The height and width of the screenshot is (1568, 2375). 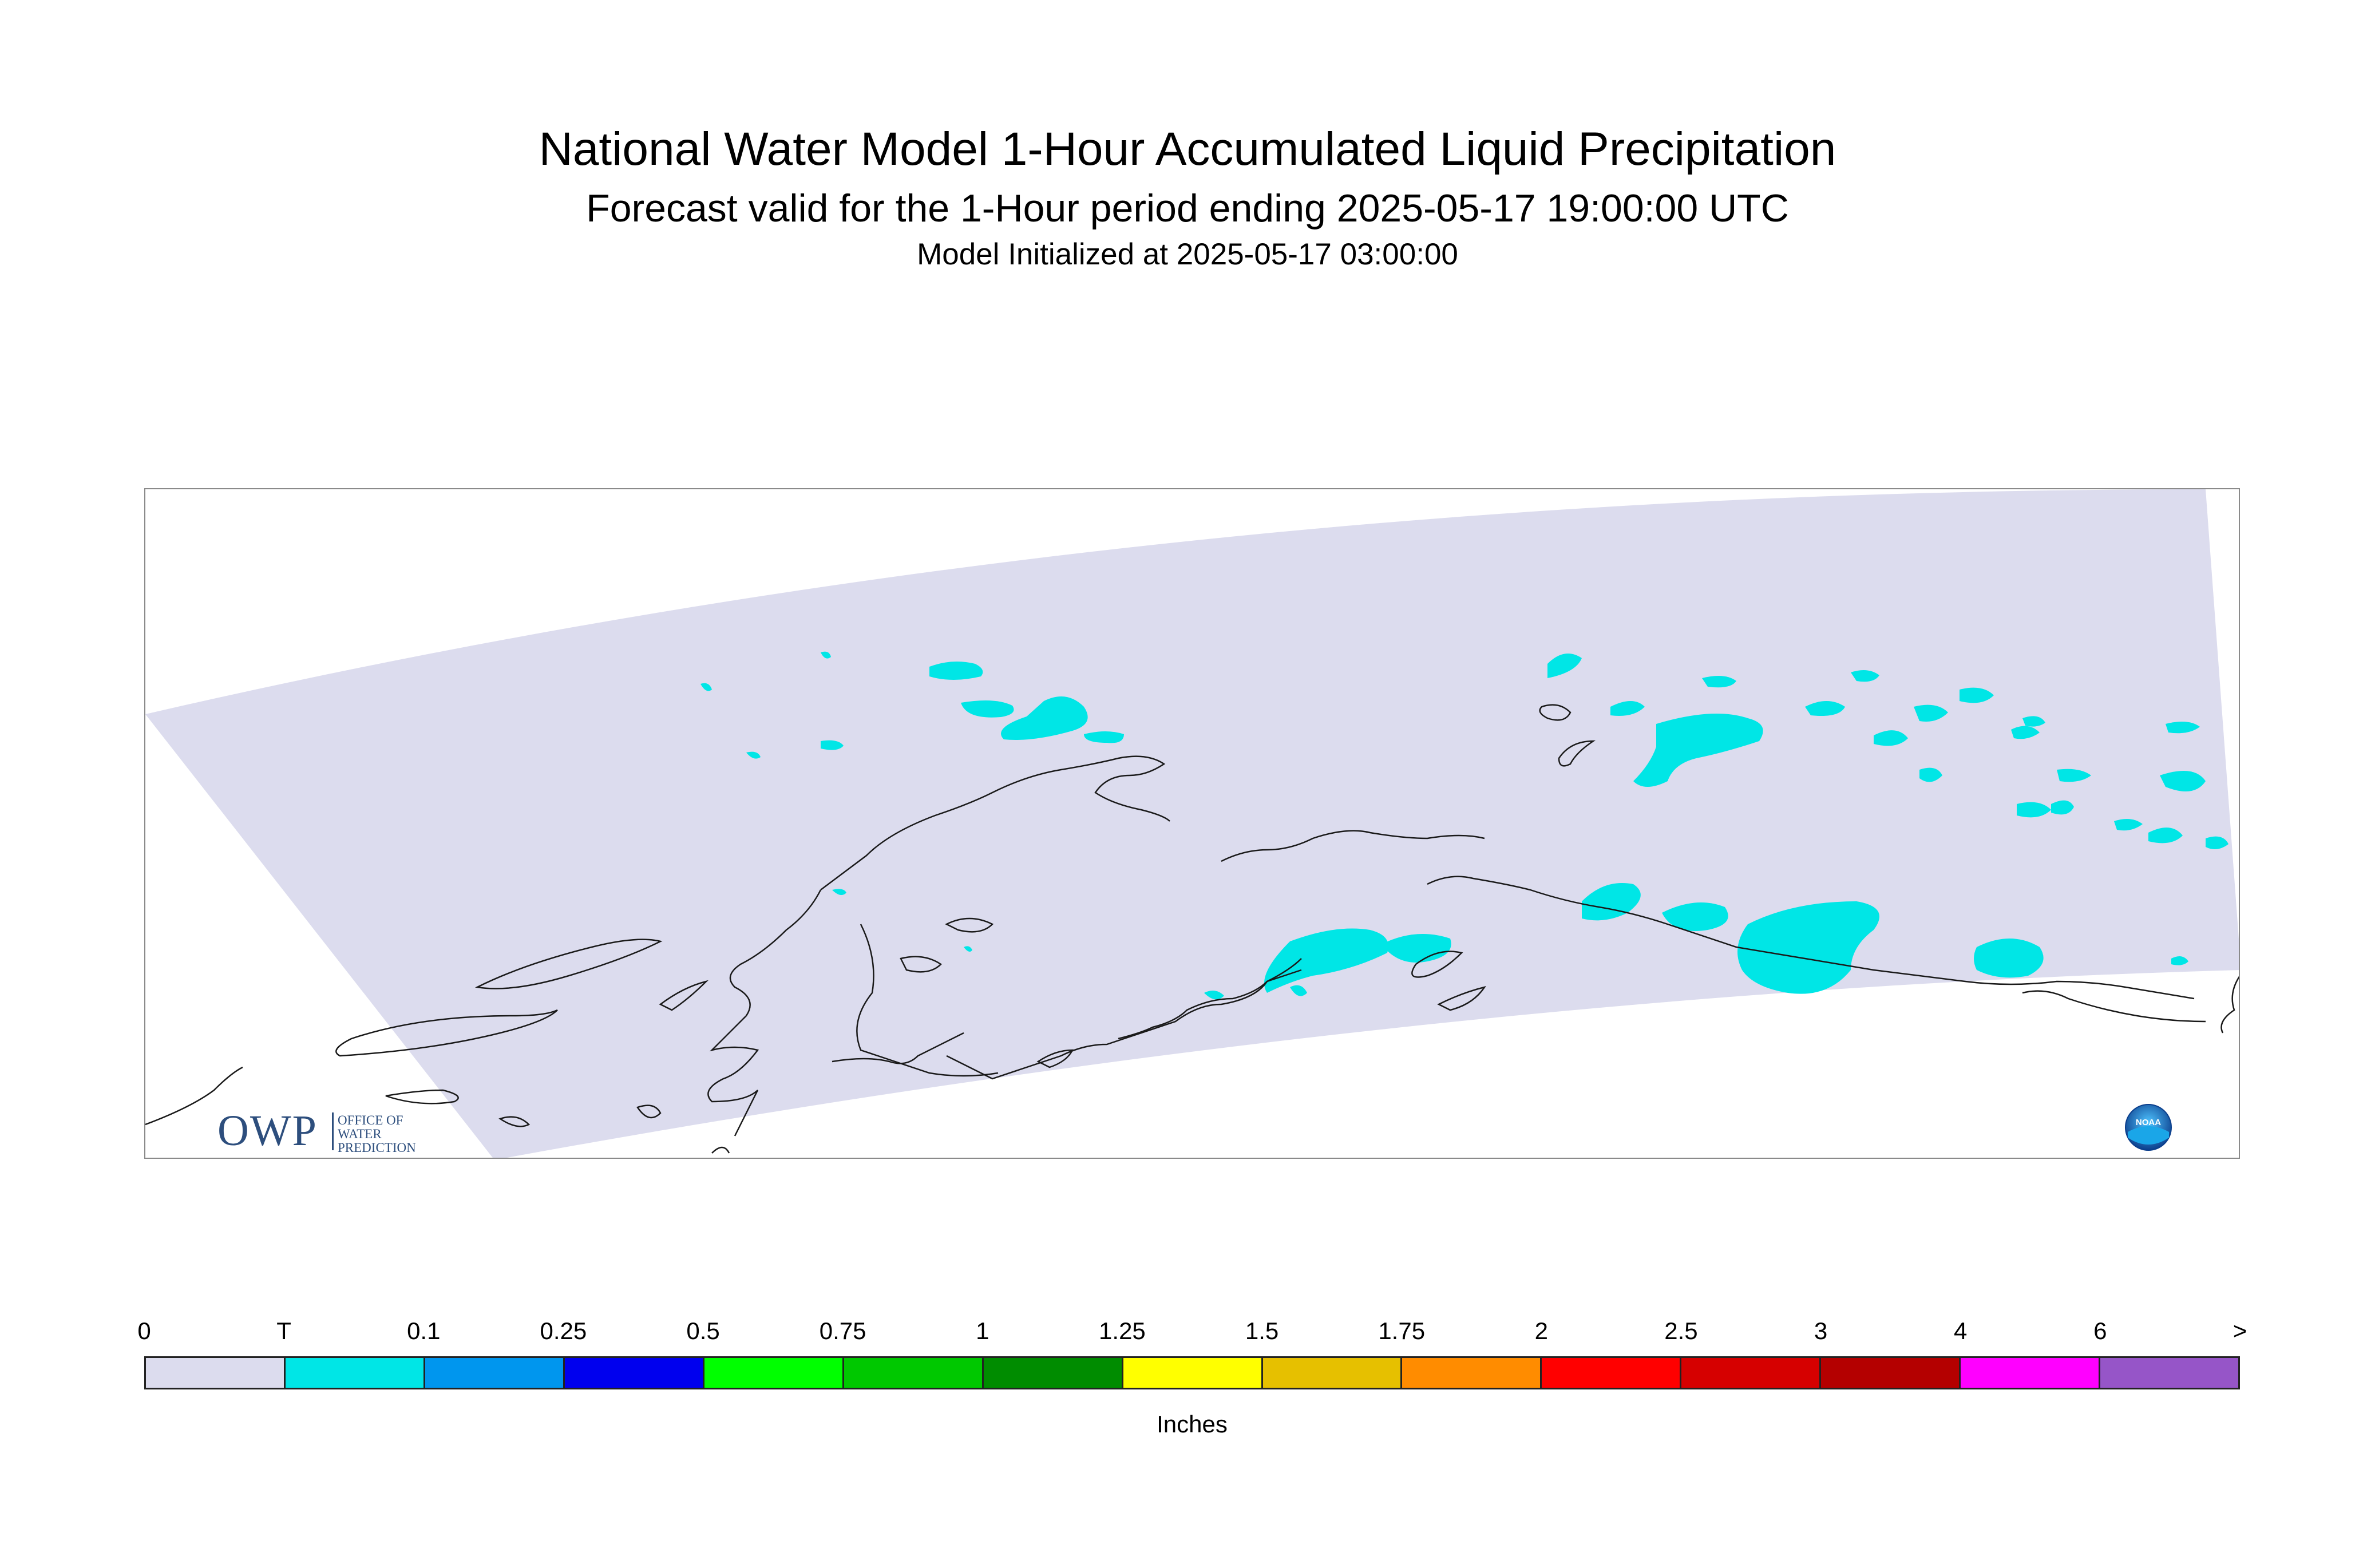 I want to click on legend-tick-label: 1, so click(x=983, y=1330).